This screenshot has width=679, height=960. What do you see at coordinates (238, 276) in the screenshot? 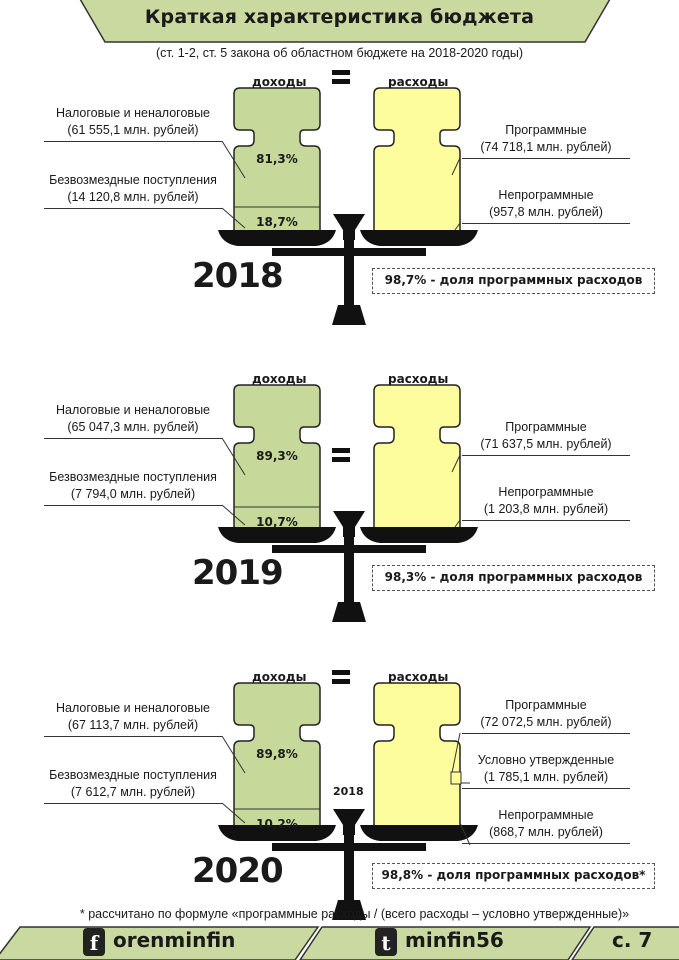
I see `year-label: 2018` at bounding box center [238, 276].